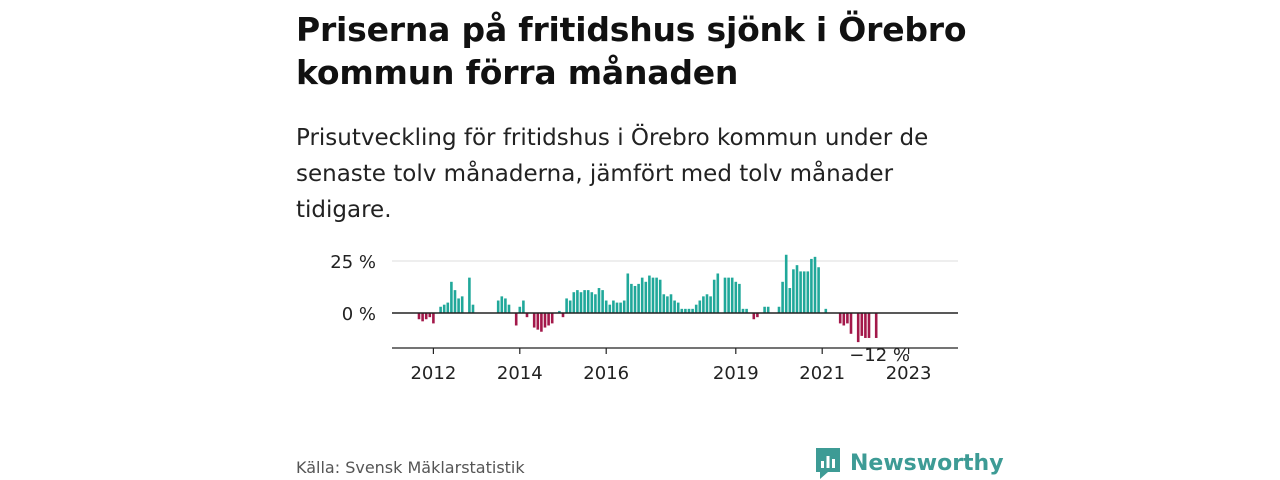 The width and height of the screenshot is (1280, 480). What do you see at coordinates (736, 373) in the screenshot?
I see `x-tick-label: 2019` at bounding box center [736, 373].